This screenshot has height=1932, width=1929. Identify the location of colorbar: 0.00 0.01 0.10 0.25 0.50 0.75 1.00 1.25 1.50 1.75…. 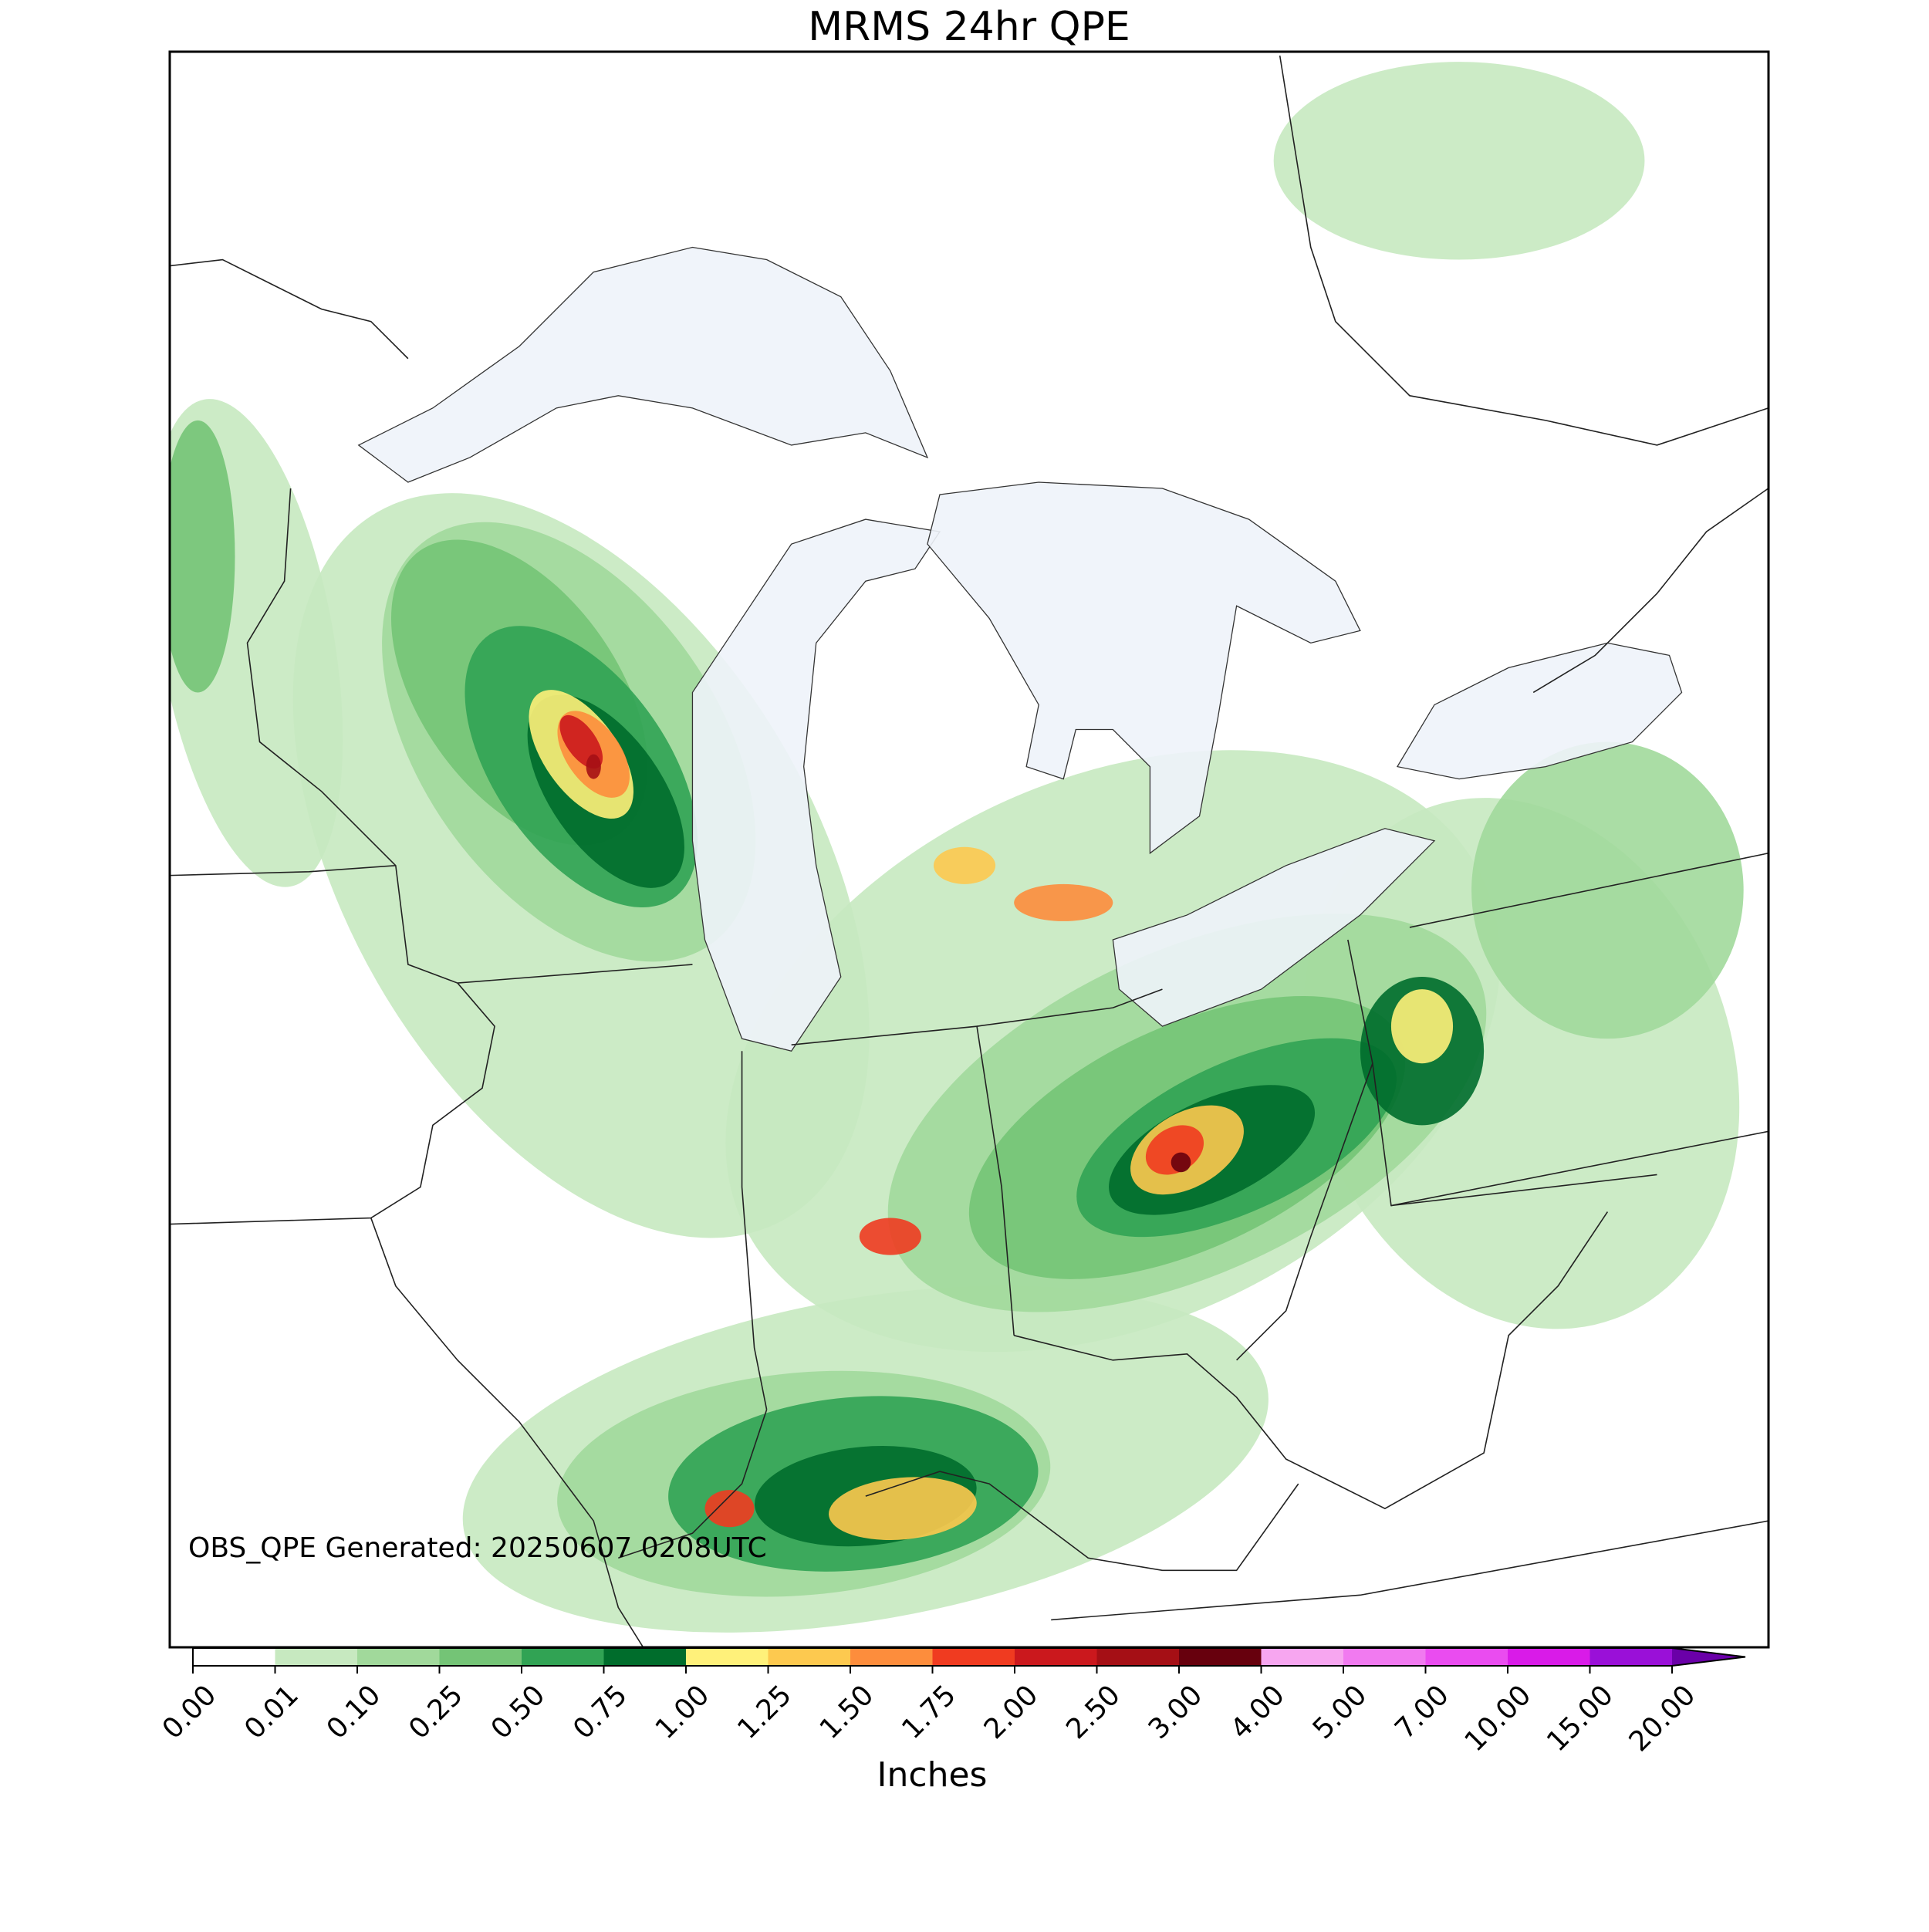
(951, 1703).